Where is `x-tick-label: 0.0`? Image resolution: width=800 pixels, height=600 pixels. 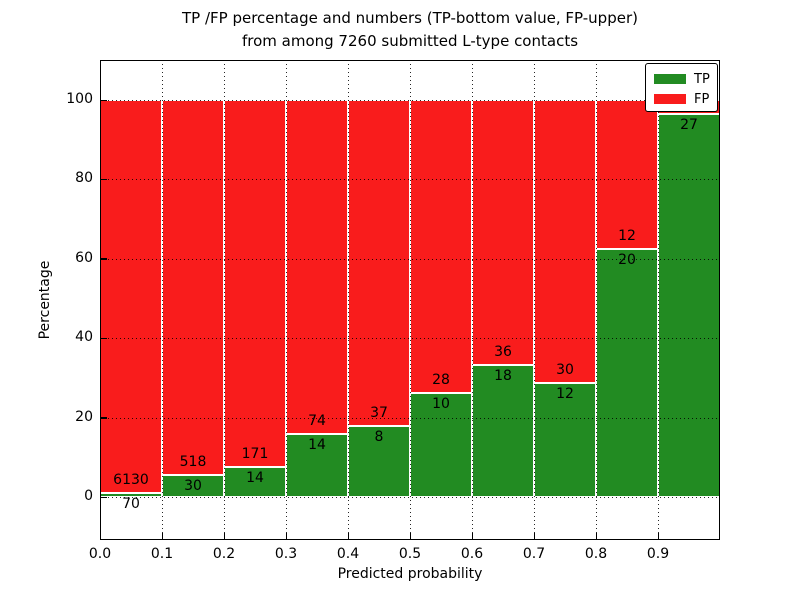 x-tick-label: 0.0 is located at coordinates (100, 554).